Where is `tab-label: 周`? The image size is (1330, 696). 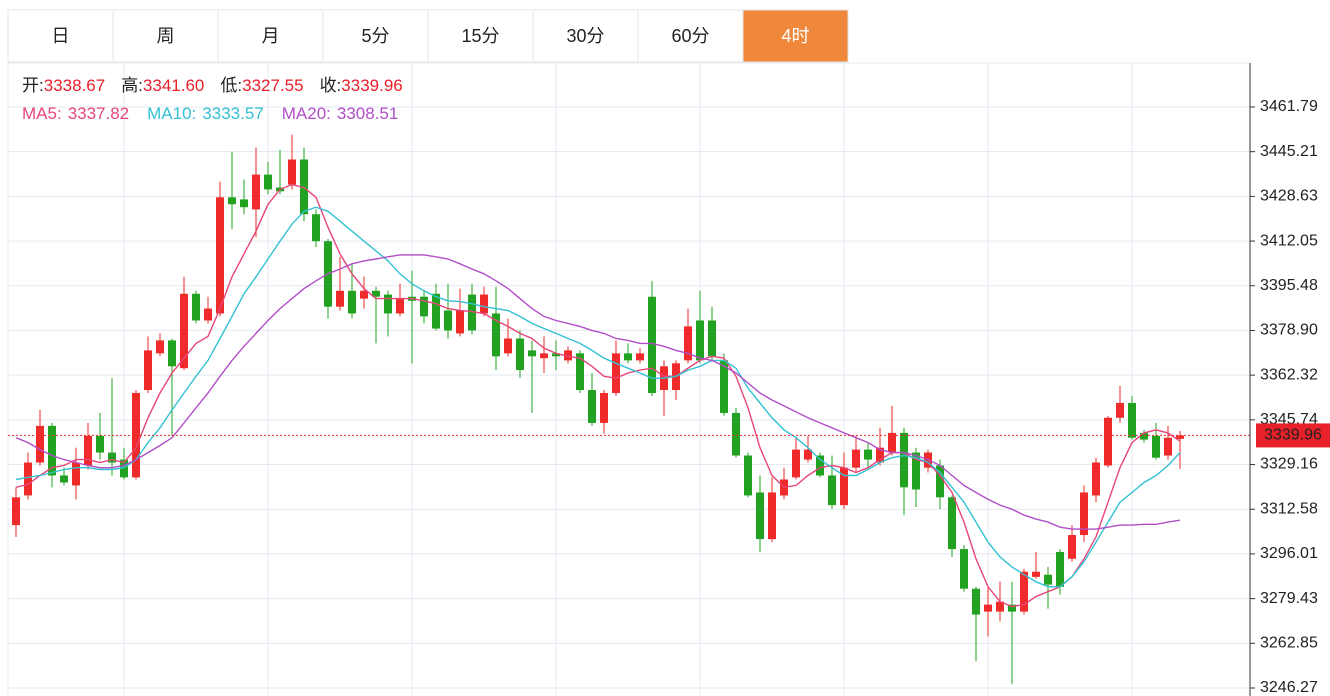 tab-label: 周 is located at coordinates (166, 36).